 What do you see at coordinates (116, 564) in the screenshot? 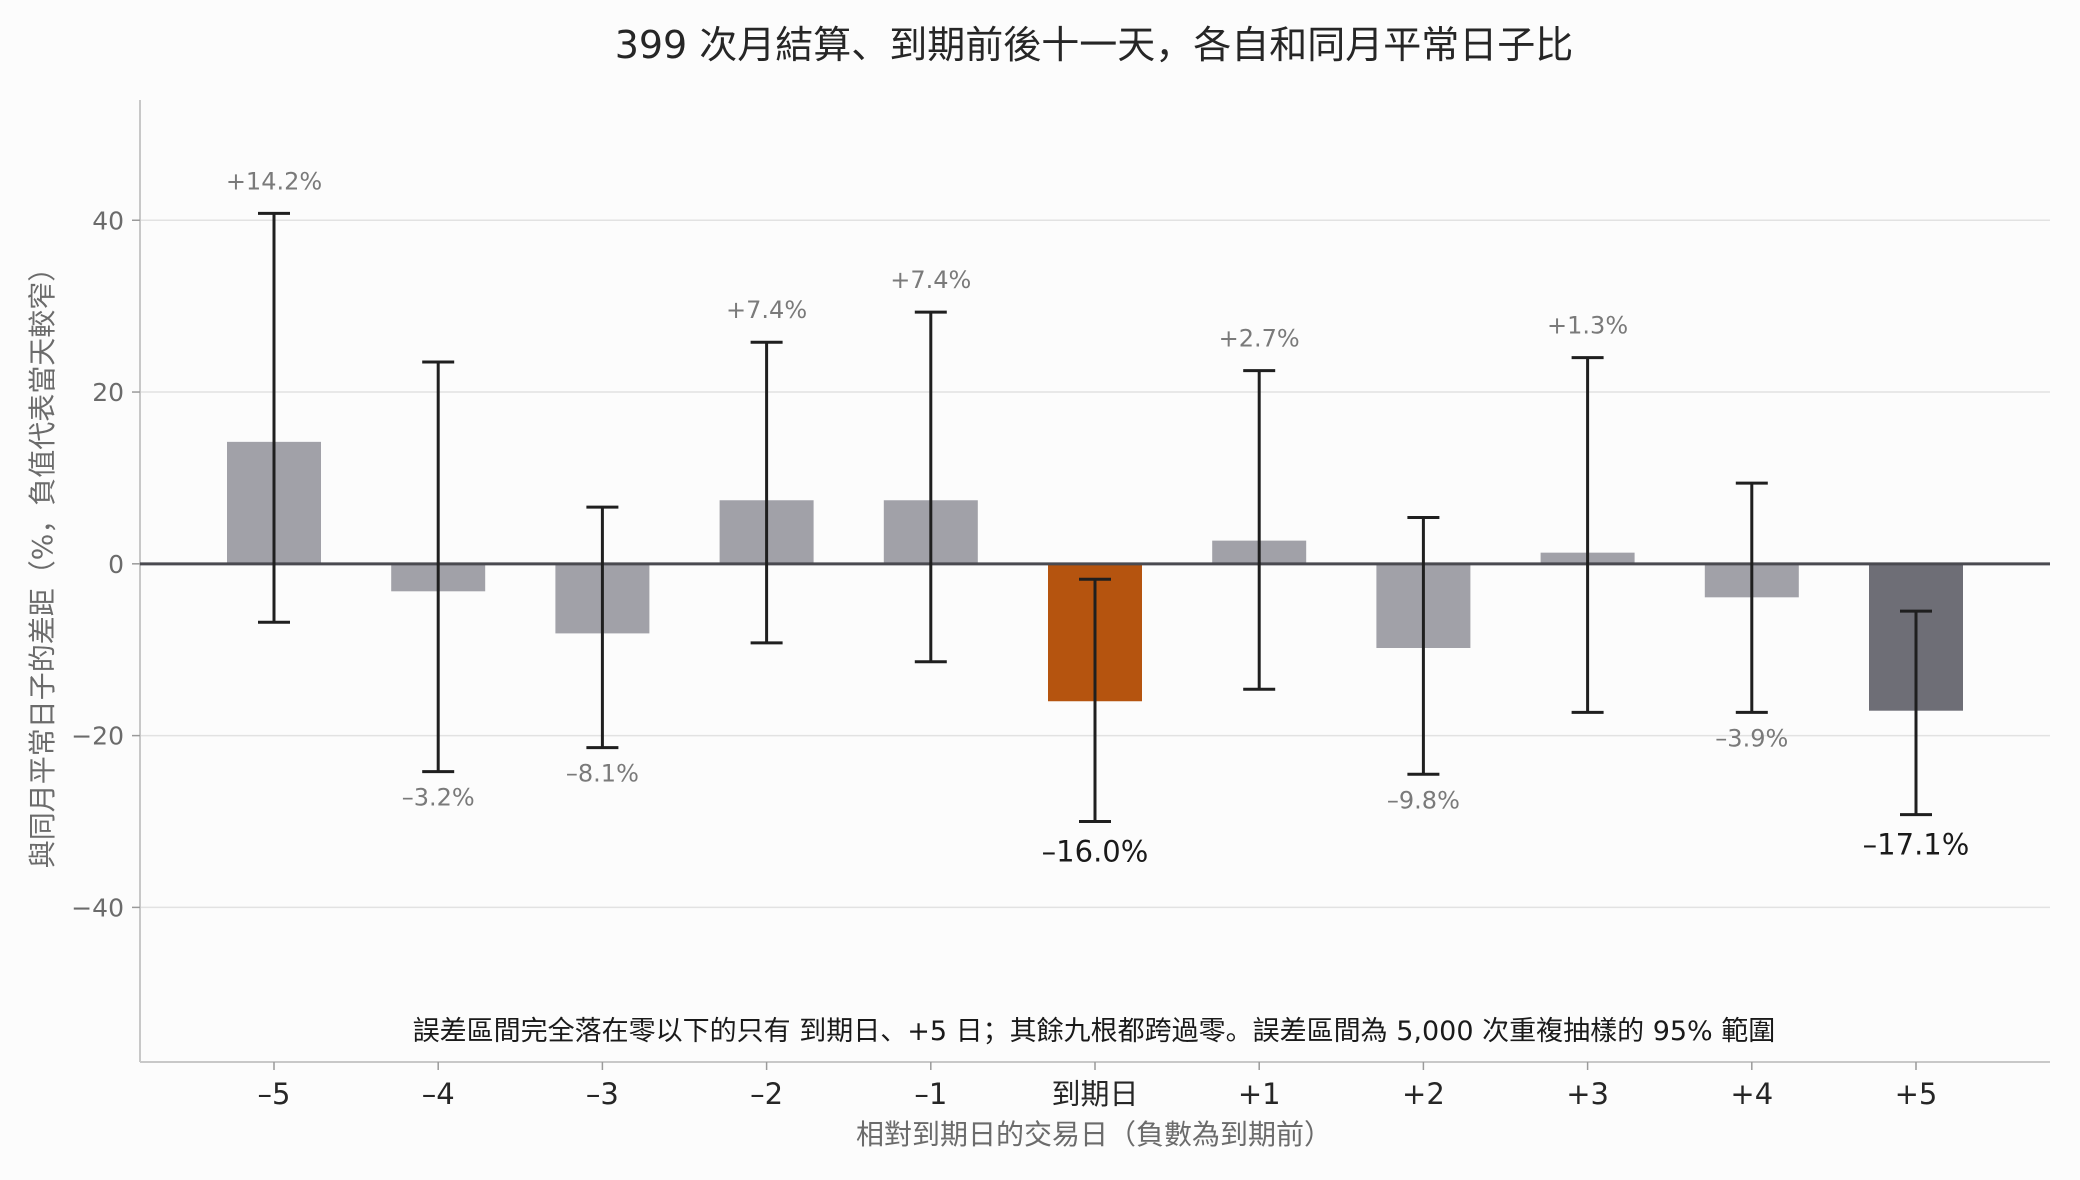
I see `y-tick-label: 0` at bounding box center [116, 564].